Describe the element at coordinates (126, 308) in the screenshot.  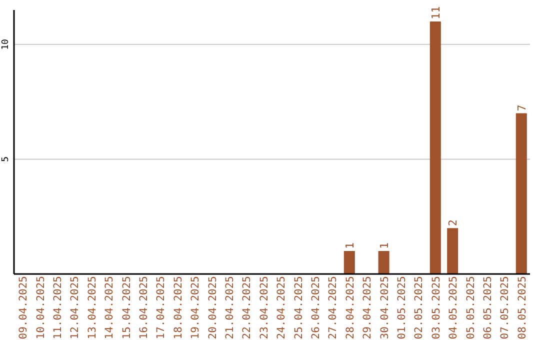
I see `x-tick-label: 15.04.2025` at that location.